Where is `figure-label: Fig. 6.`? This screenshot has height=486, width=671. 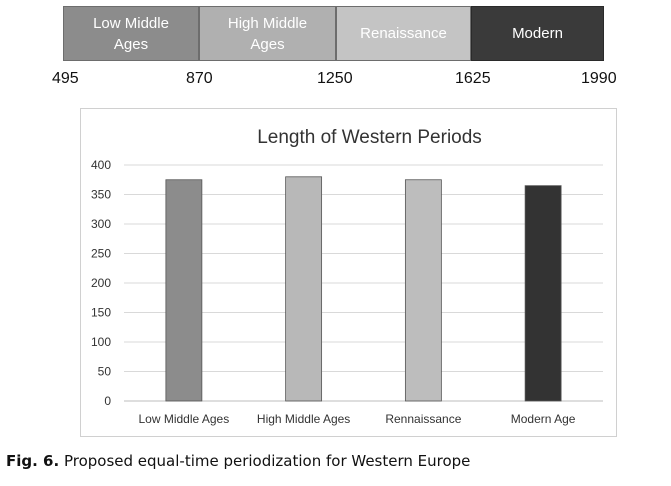
figure-label: Fig. 6. is located at coordinates (33, 461).